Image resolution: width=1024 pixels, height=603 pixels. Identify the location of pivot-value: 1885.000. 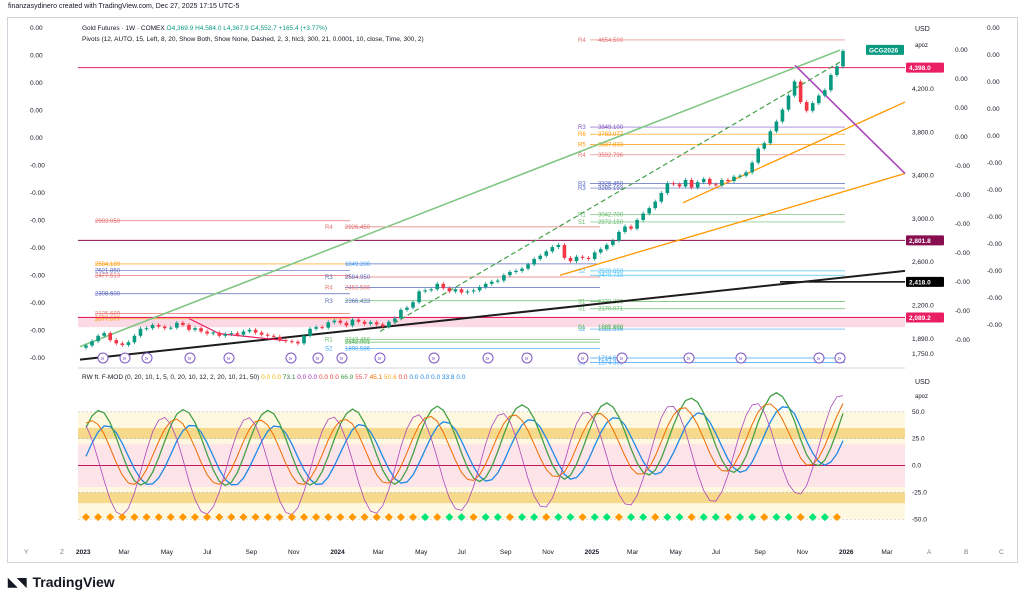
(611, 328).